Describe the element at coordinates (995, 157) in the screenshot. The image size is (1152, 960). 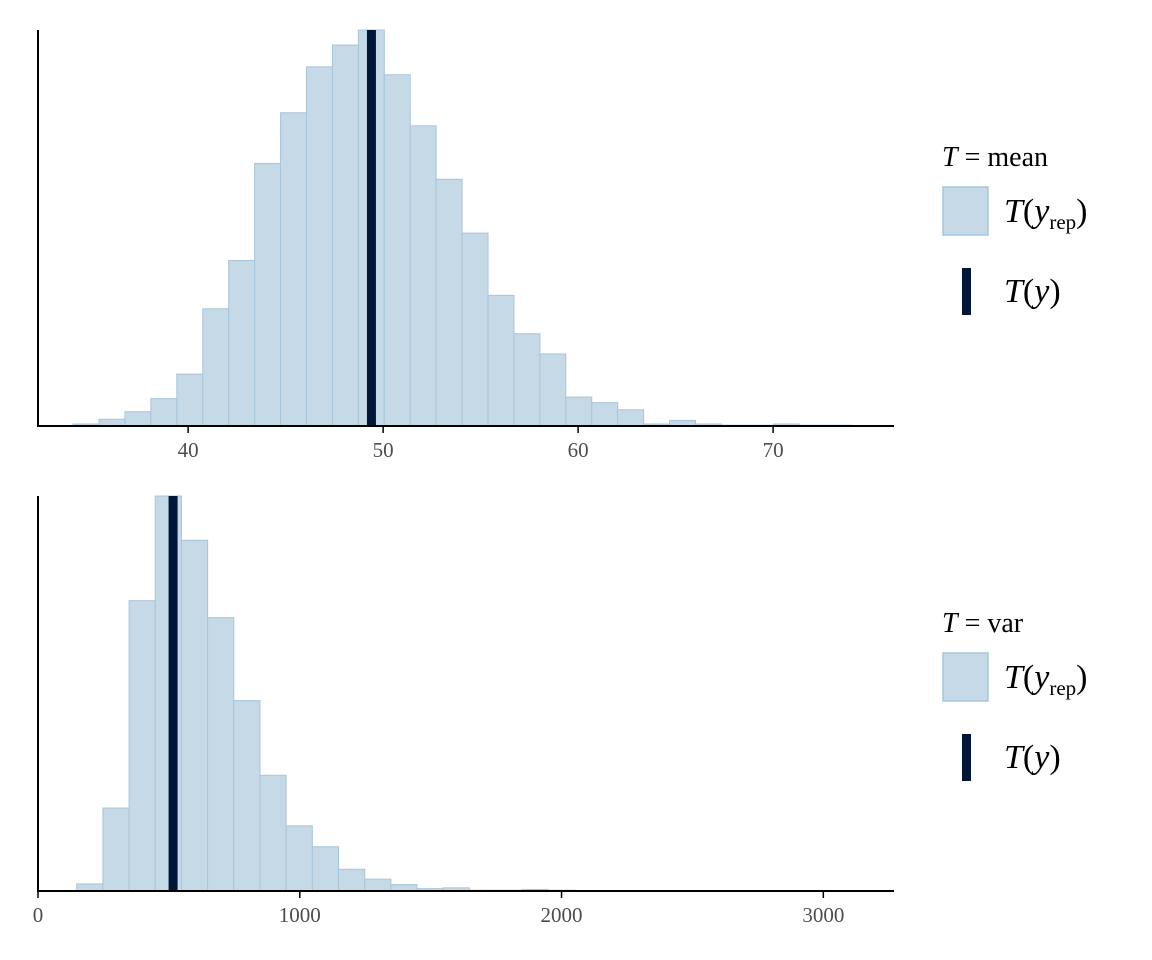
I see `legend-title-mean: T = mean` at that location.